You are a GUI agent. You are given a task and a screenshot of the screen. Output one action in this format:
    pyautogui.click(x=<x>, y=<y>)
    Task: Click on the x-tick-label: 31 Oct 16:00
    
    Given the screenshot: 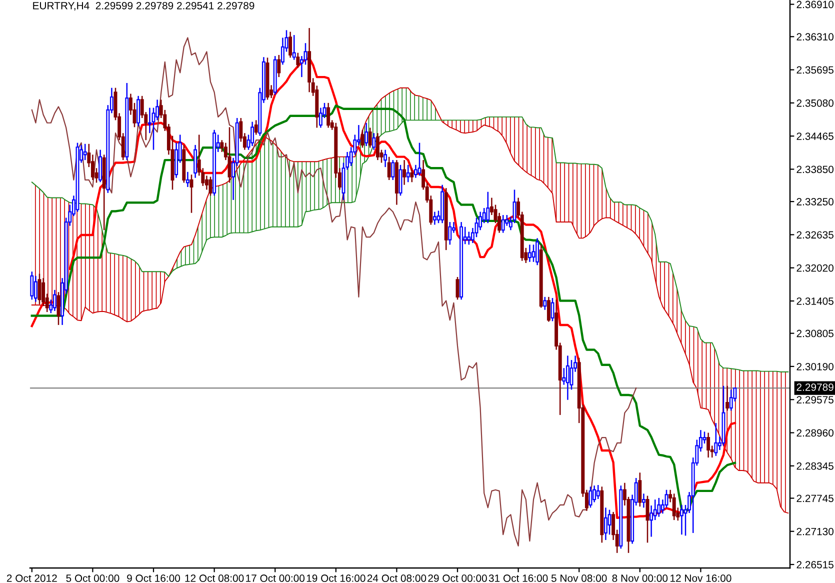 What is the action you would take?
    pyautogui.click(x=518, y=578)
    